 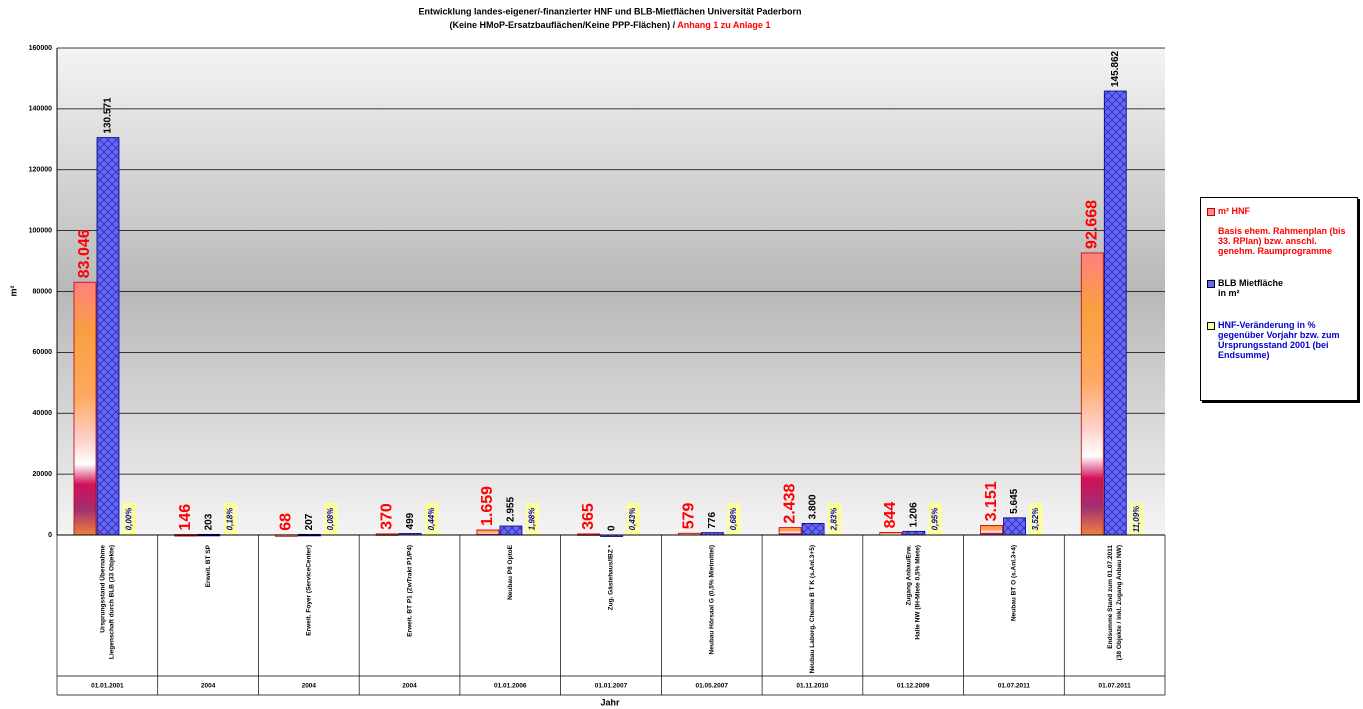 What do you see at coordinates (1014, 583) in the screenshot?
I see `category-label: Neubau BT O (s.Anl.3+4)` at bounding box center [1014, 583].